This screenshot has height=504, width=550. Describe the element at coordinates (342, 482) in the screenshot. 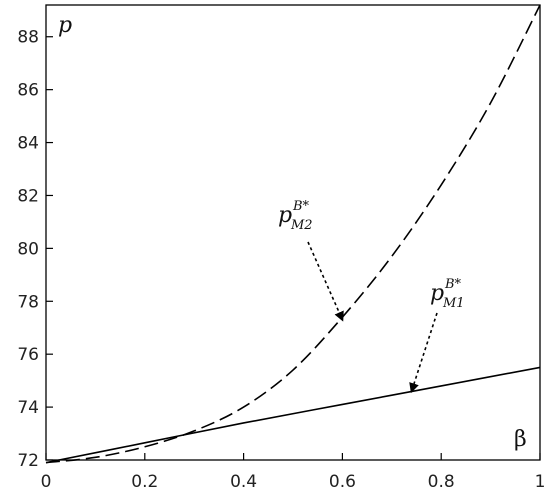

I see `x-tick-label: 0.6` at that location.